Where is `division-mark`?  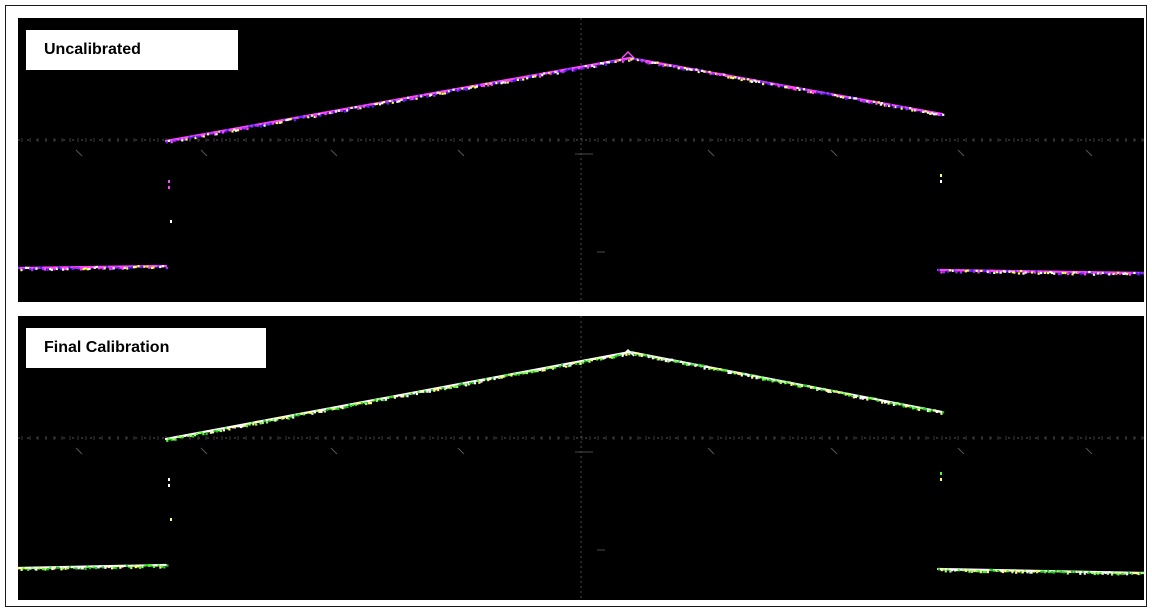 division-mark is located at coordinates (334, 153).